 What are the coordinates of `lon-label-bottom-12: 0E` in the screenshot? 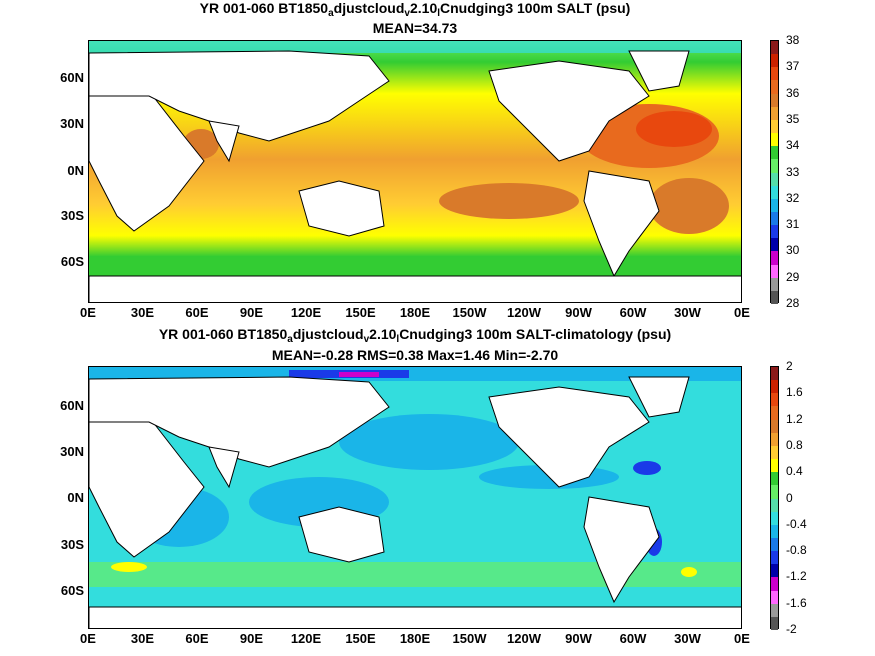 It's located at (742, 638).